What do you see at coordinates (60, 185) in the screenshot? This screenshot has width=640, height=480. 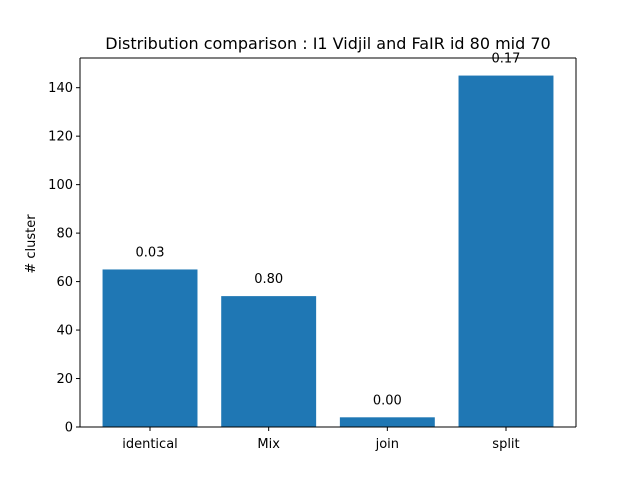 I see `y-tick-label: 100` at bounding box center [60, 185].